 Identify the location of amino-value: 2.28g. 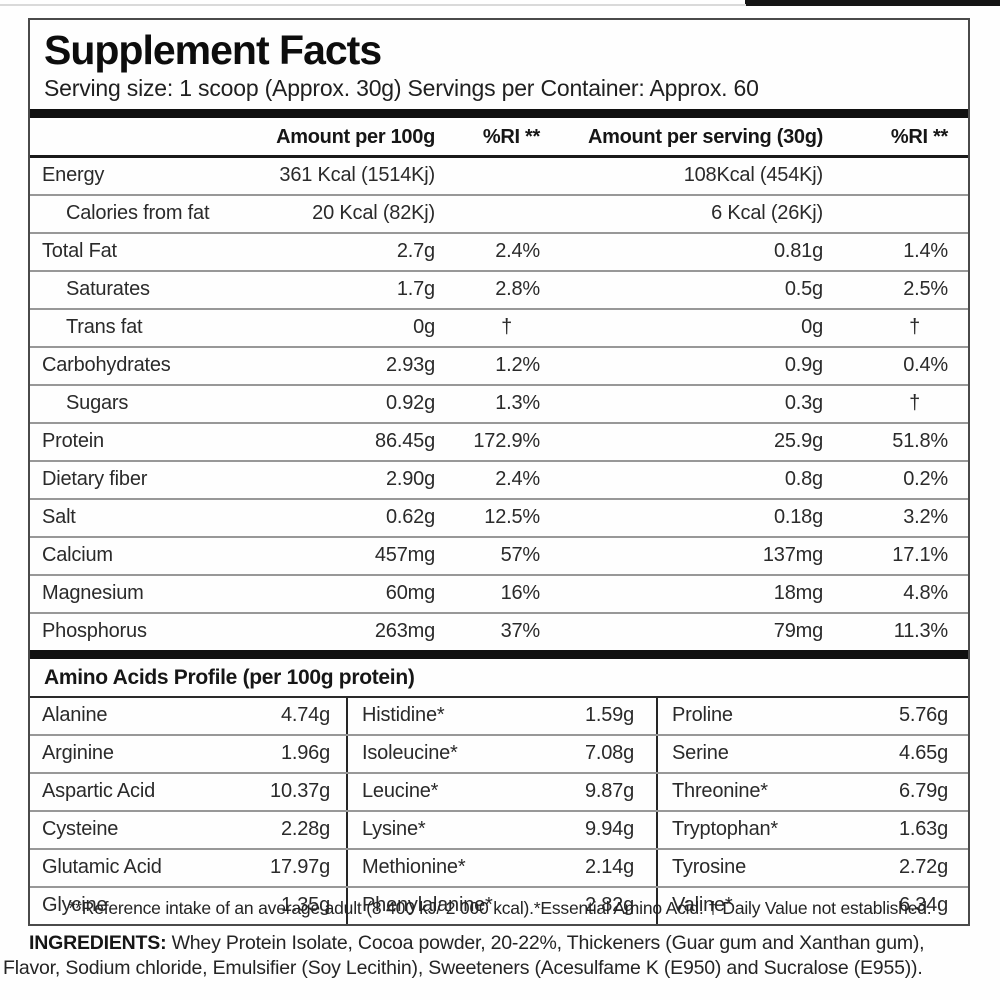
(281, 830).